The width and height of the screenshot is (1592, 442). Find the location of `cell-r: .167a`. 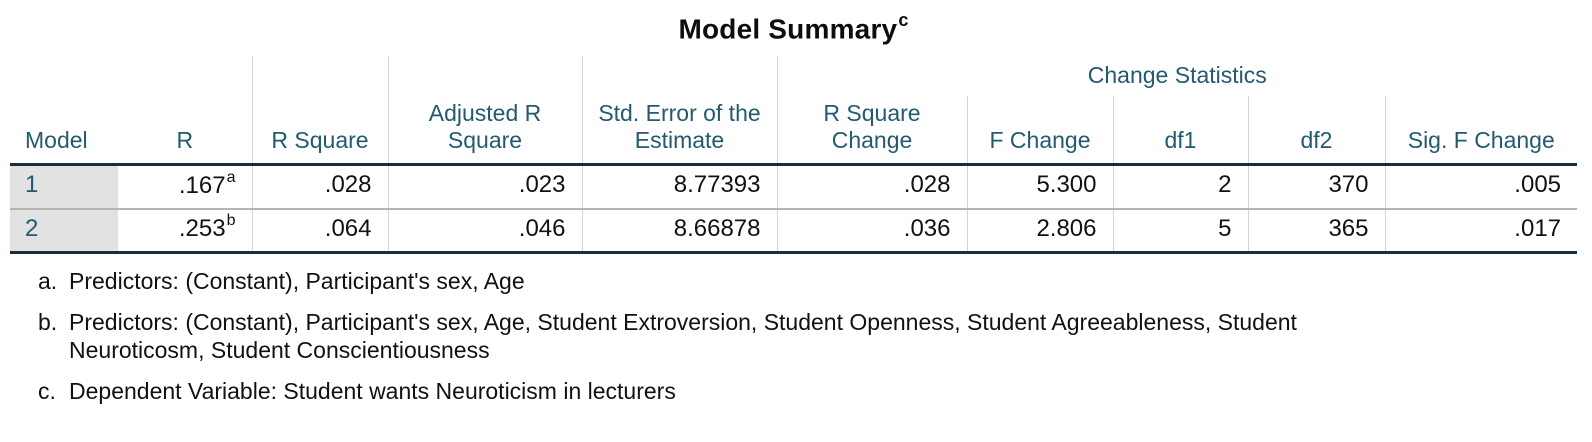

cell-r: .167a is located at coordinates (185, 187).